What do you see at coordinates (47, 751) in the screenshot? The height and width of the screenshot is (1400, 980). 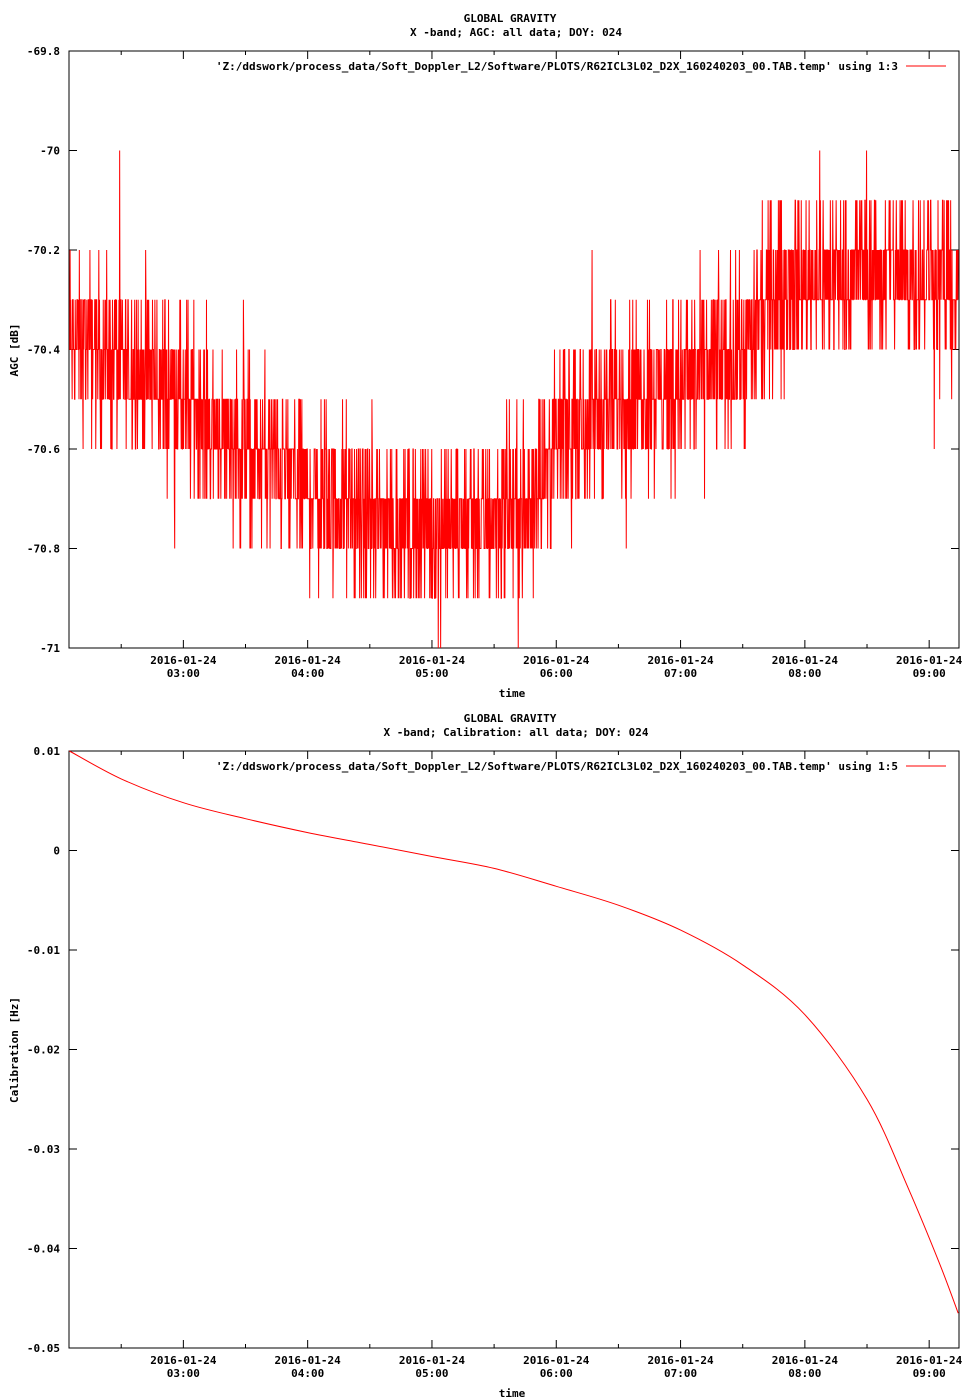 I see `y-tick-label: 0.01` at bounding box center [47, 751].